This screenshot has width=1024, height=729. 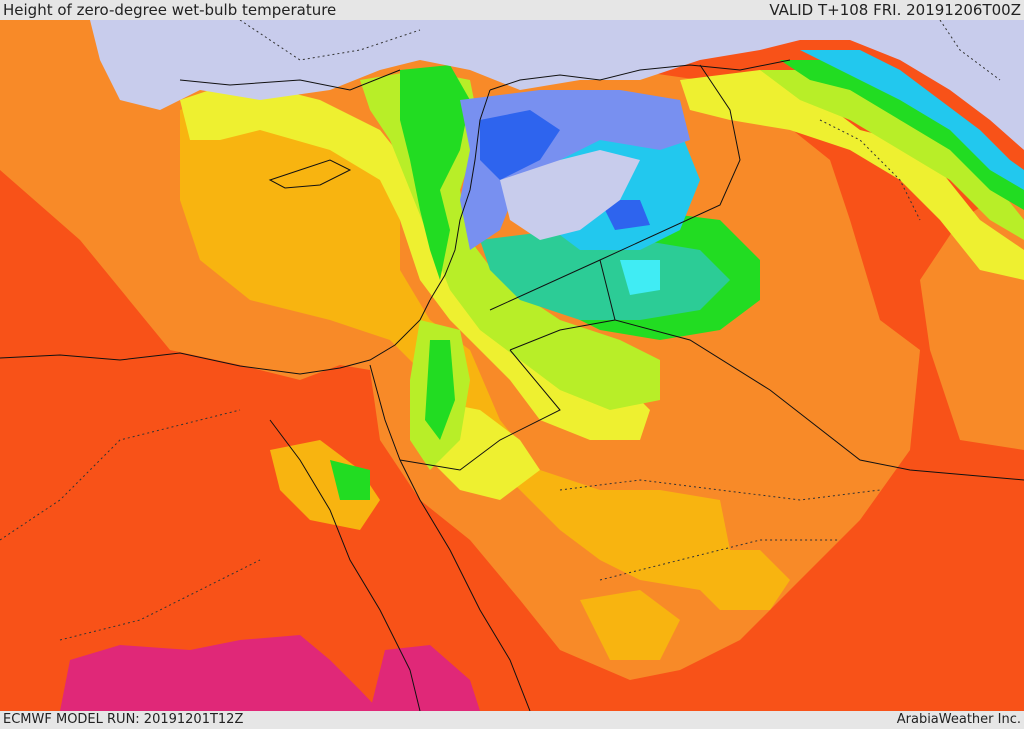 What do you see at coordinates (562, 335) in the screenshot?
I see `border-jordan-iraq` at bounding box center [562, 335].